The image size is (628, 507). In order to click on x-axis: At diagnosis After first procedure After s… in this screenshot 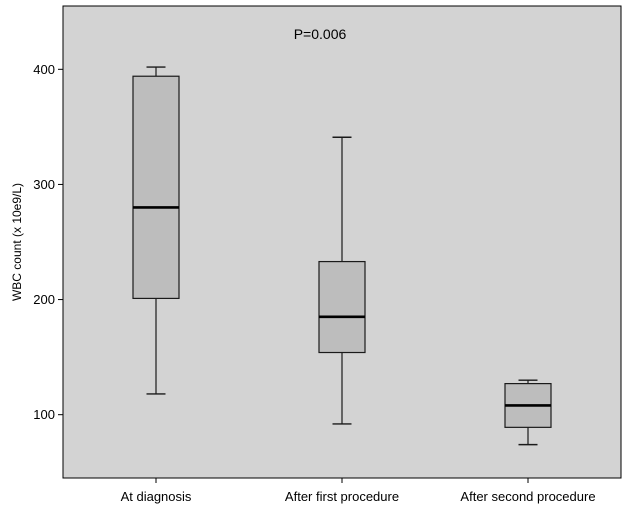, I will do `click(358, 491)`.